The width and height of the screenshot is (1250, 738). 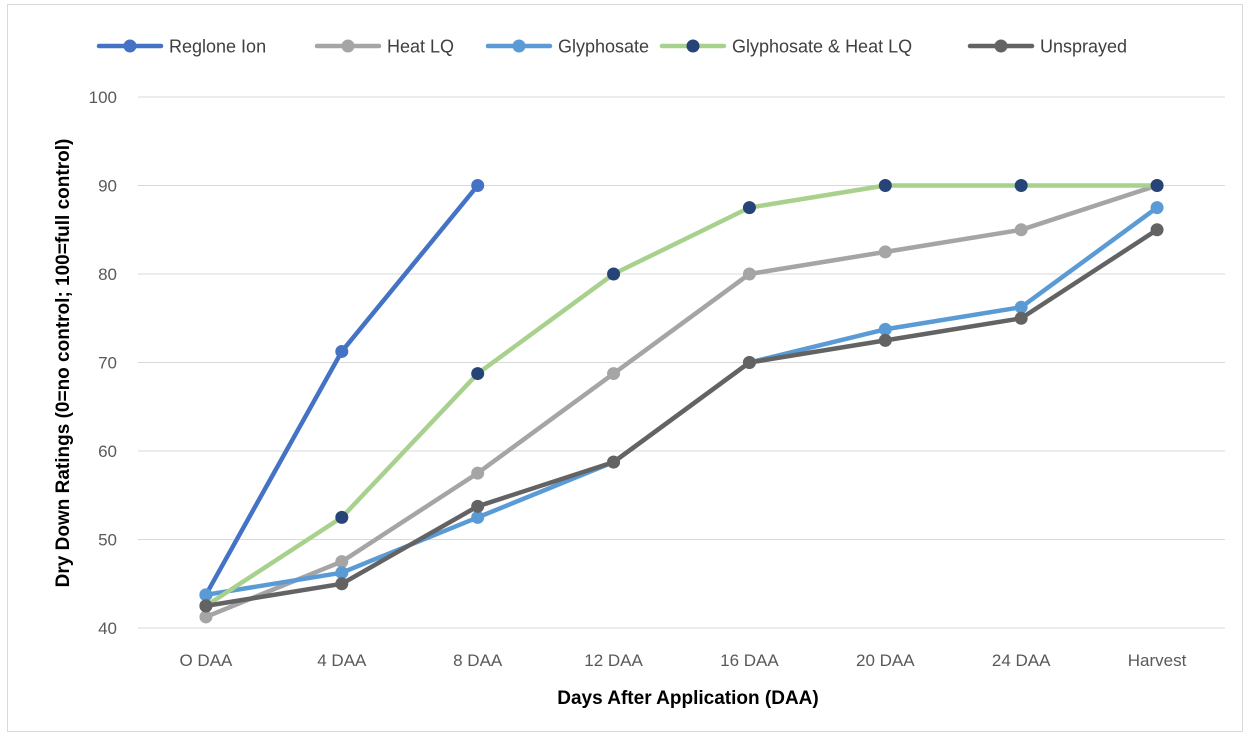 I want to click on x-tick-2: 8 DAA, so click(x=478, y=660).